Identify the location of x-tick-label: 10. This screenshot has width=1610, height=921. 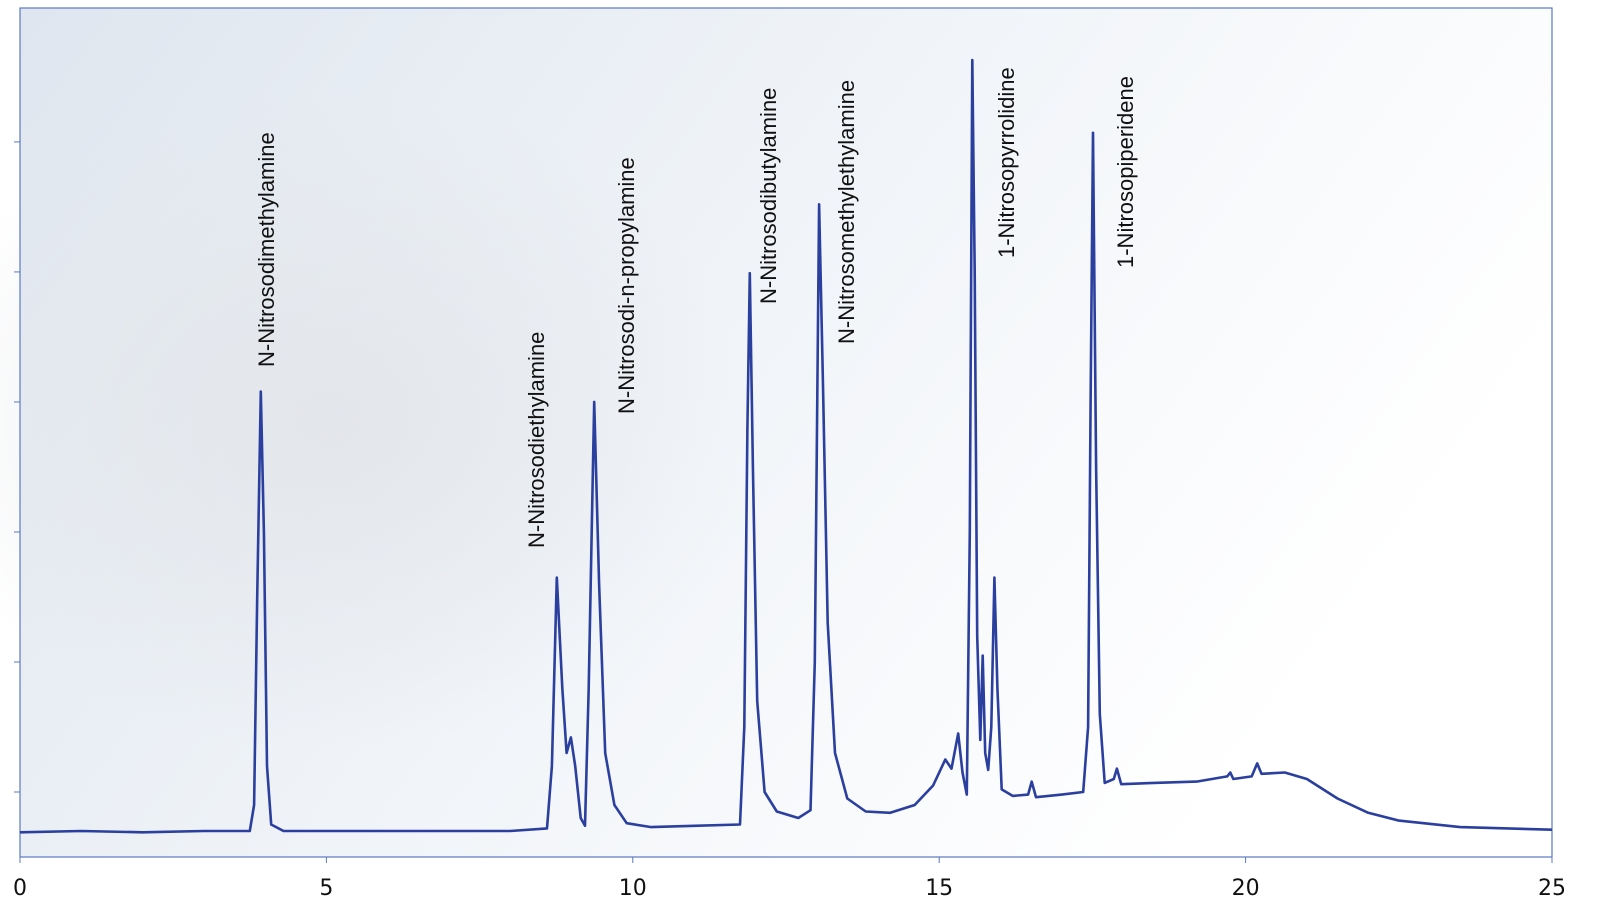
(633, 888).